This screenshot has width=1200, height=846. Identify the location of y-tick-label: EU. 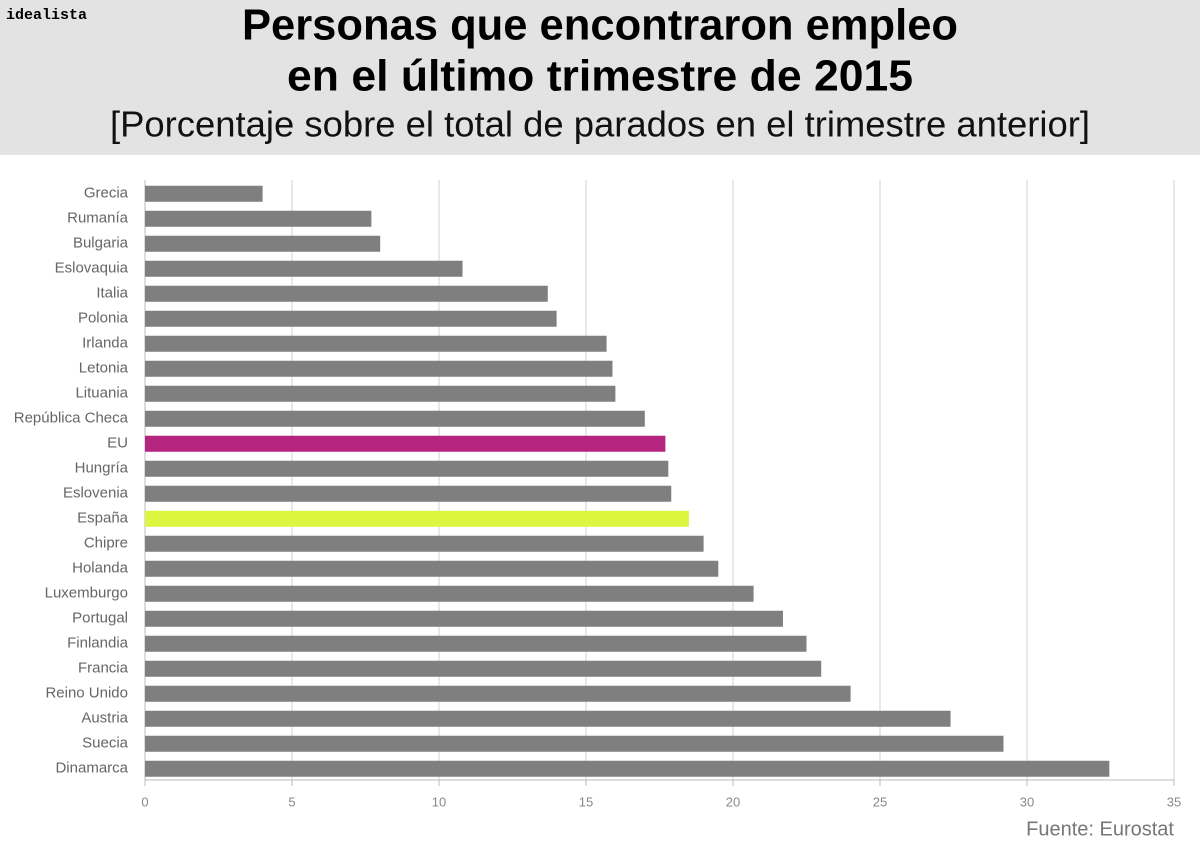
(117, 443).